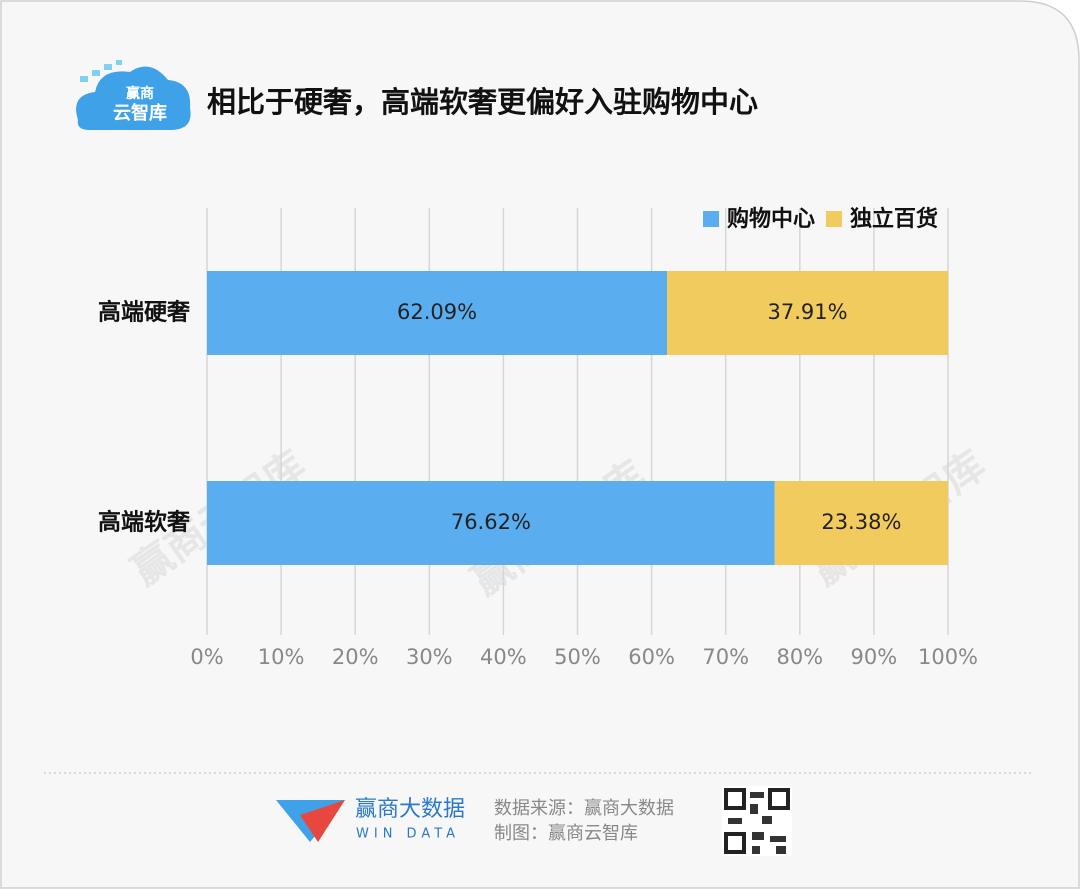 This screenshot has width=1080, height=889. Describe the element at coordinates (310, 821) in the screenshot. I see `footer-logo` at that location.